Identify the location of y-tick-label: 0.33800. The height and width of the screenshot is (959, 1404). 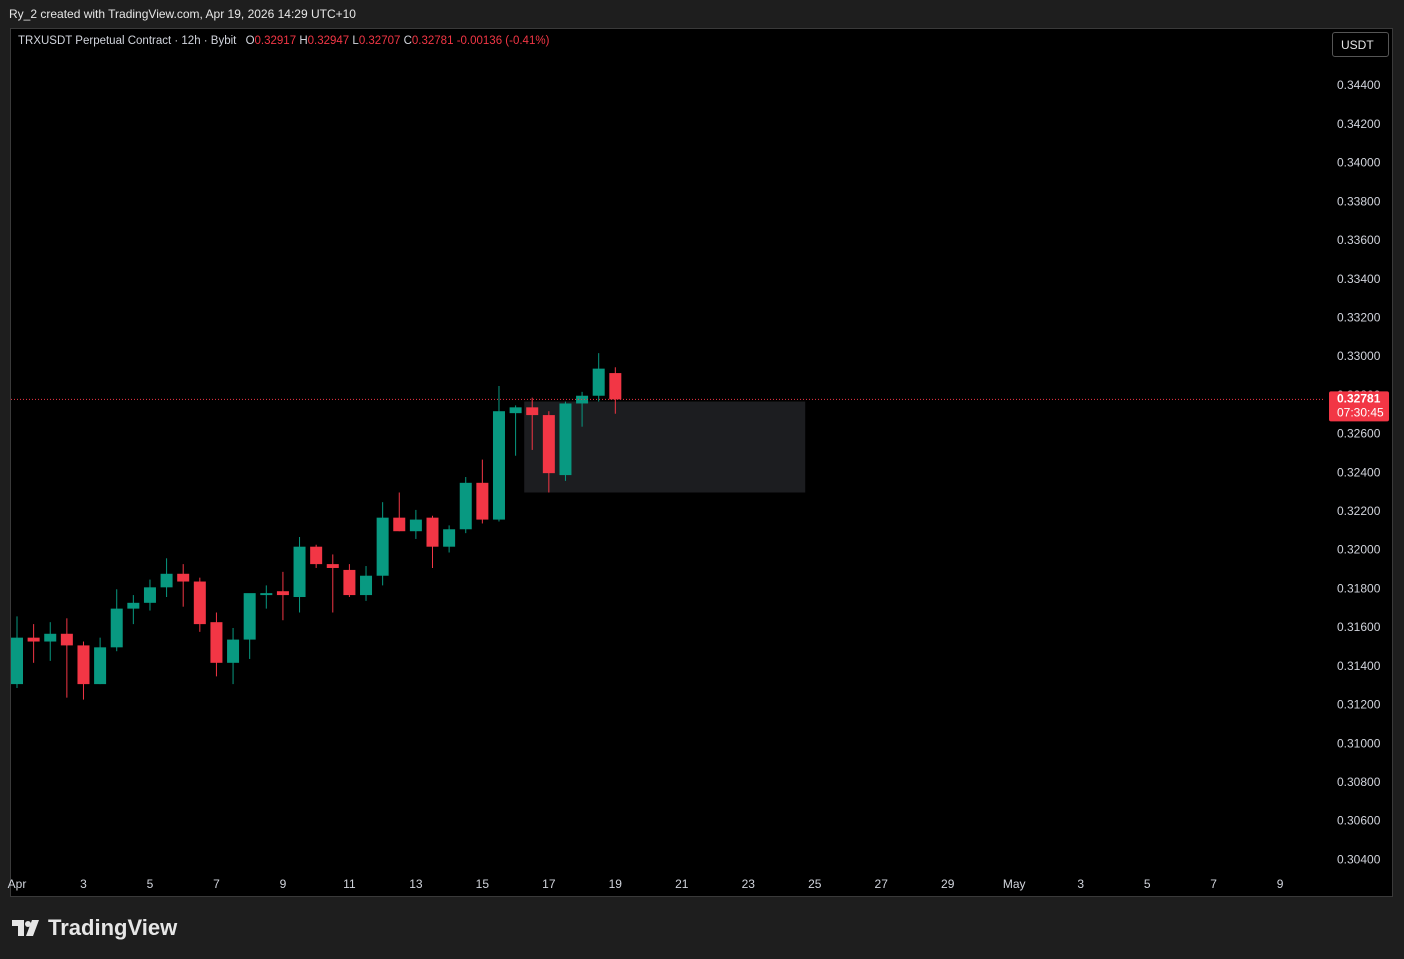
(1359, 201).